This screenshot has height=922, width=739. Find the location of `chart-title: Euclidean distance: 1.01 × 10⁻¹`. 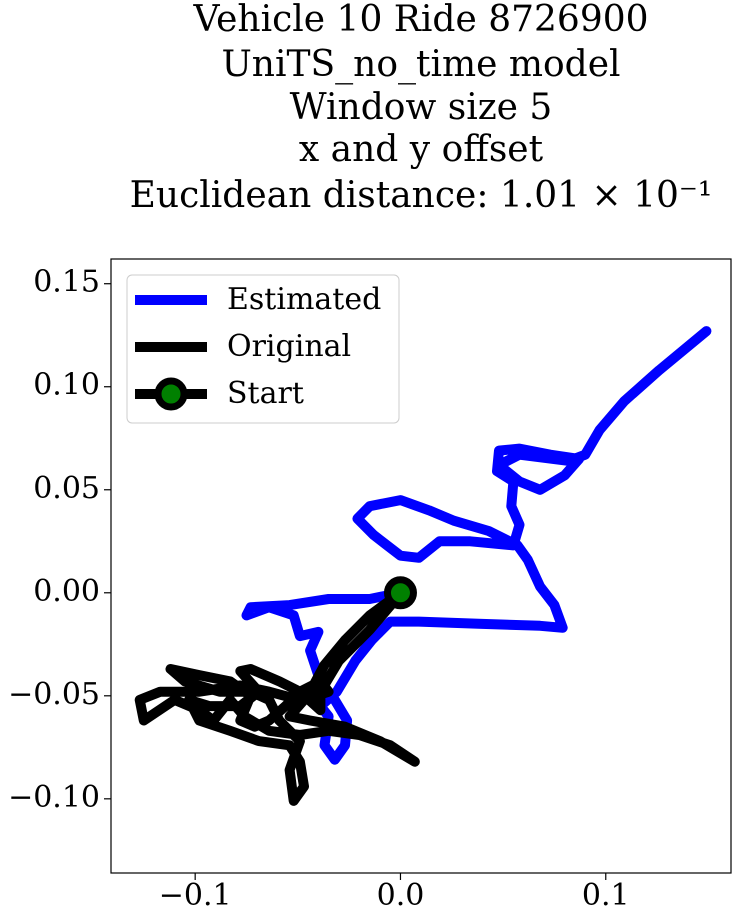

chart-title: Euclidean distance: 1.01 × 10⁻¹ is located at coordinates (421, 195).